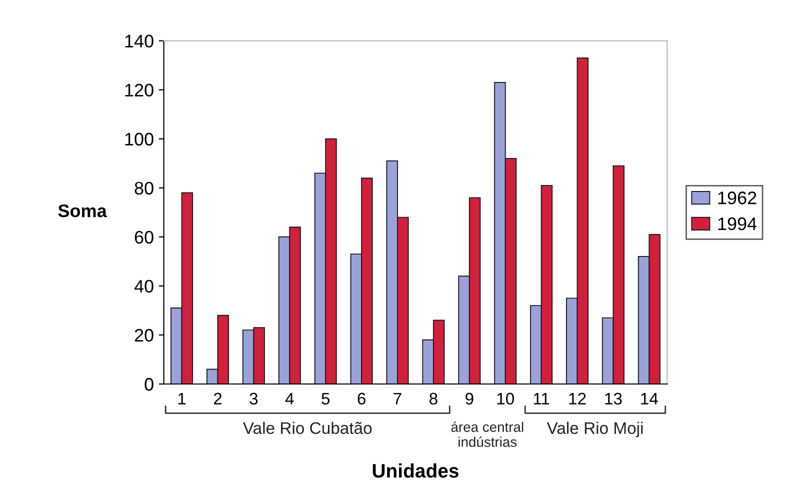 Image resolution: width=799 pixels, height=480 pixels. I want to click on x-tick-label: 7, so click(398, 398).